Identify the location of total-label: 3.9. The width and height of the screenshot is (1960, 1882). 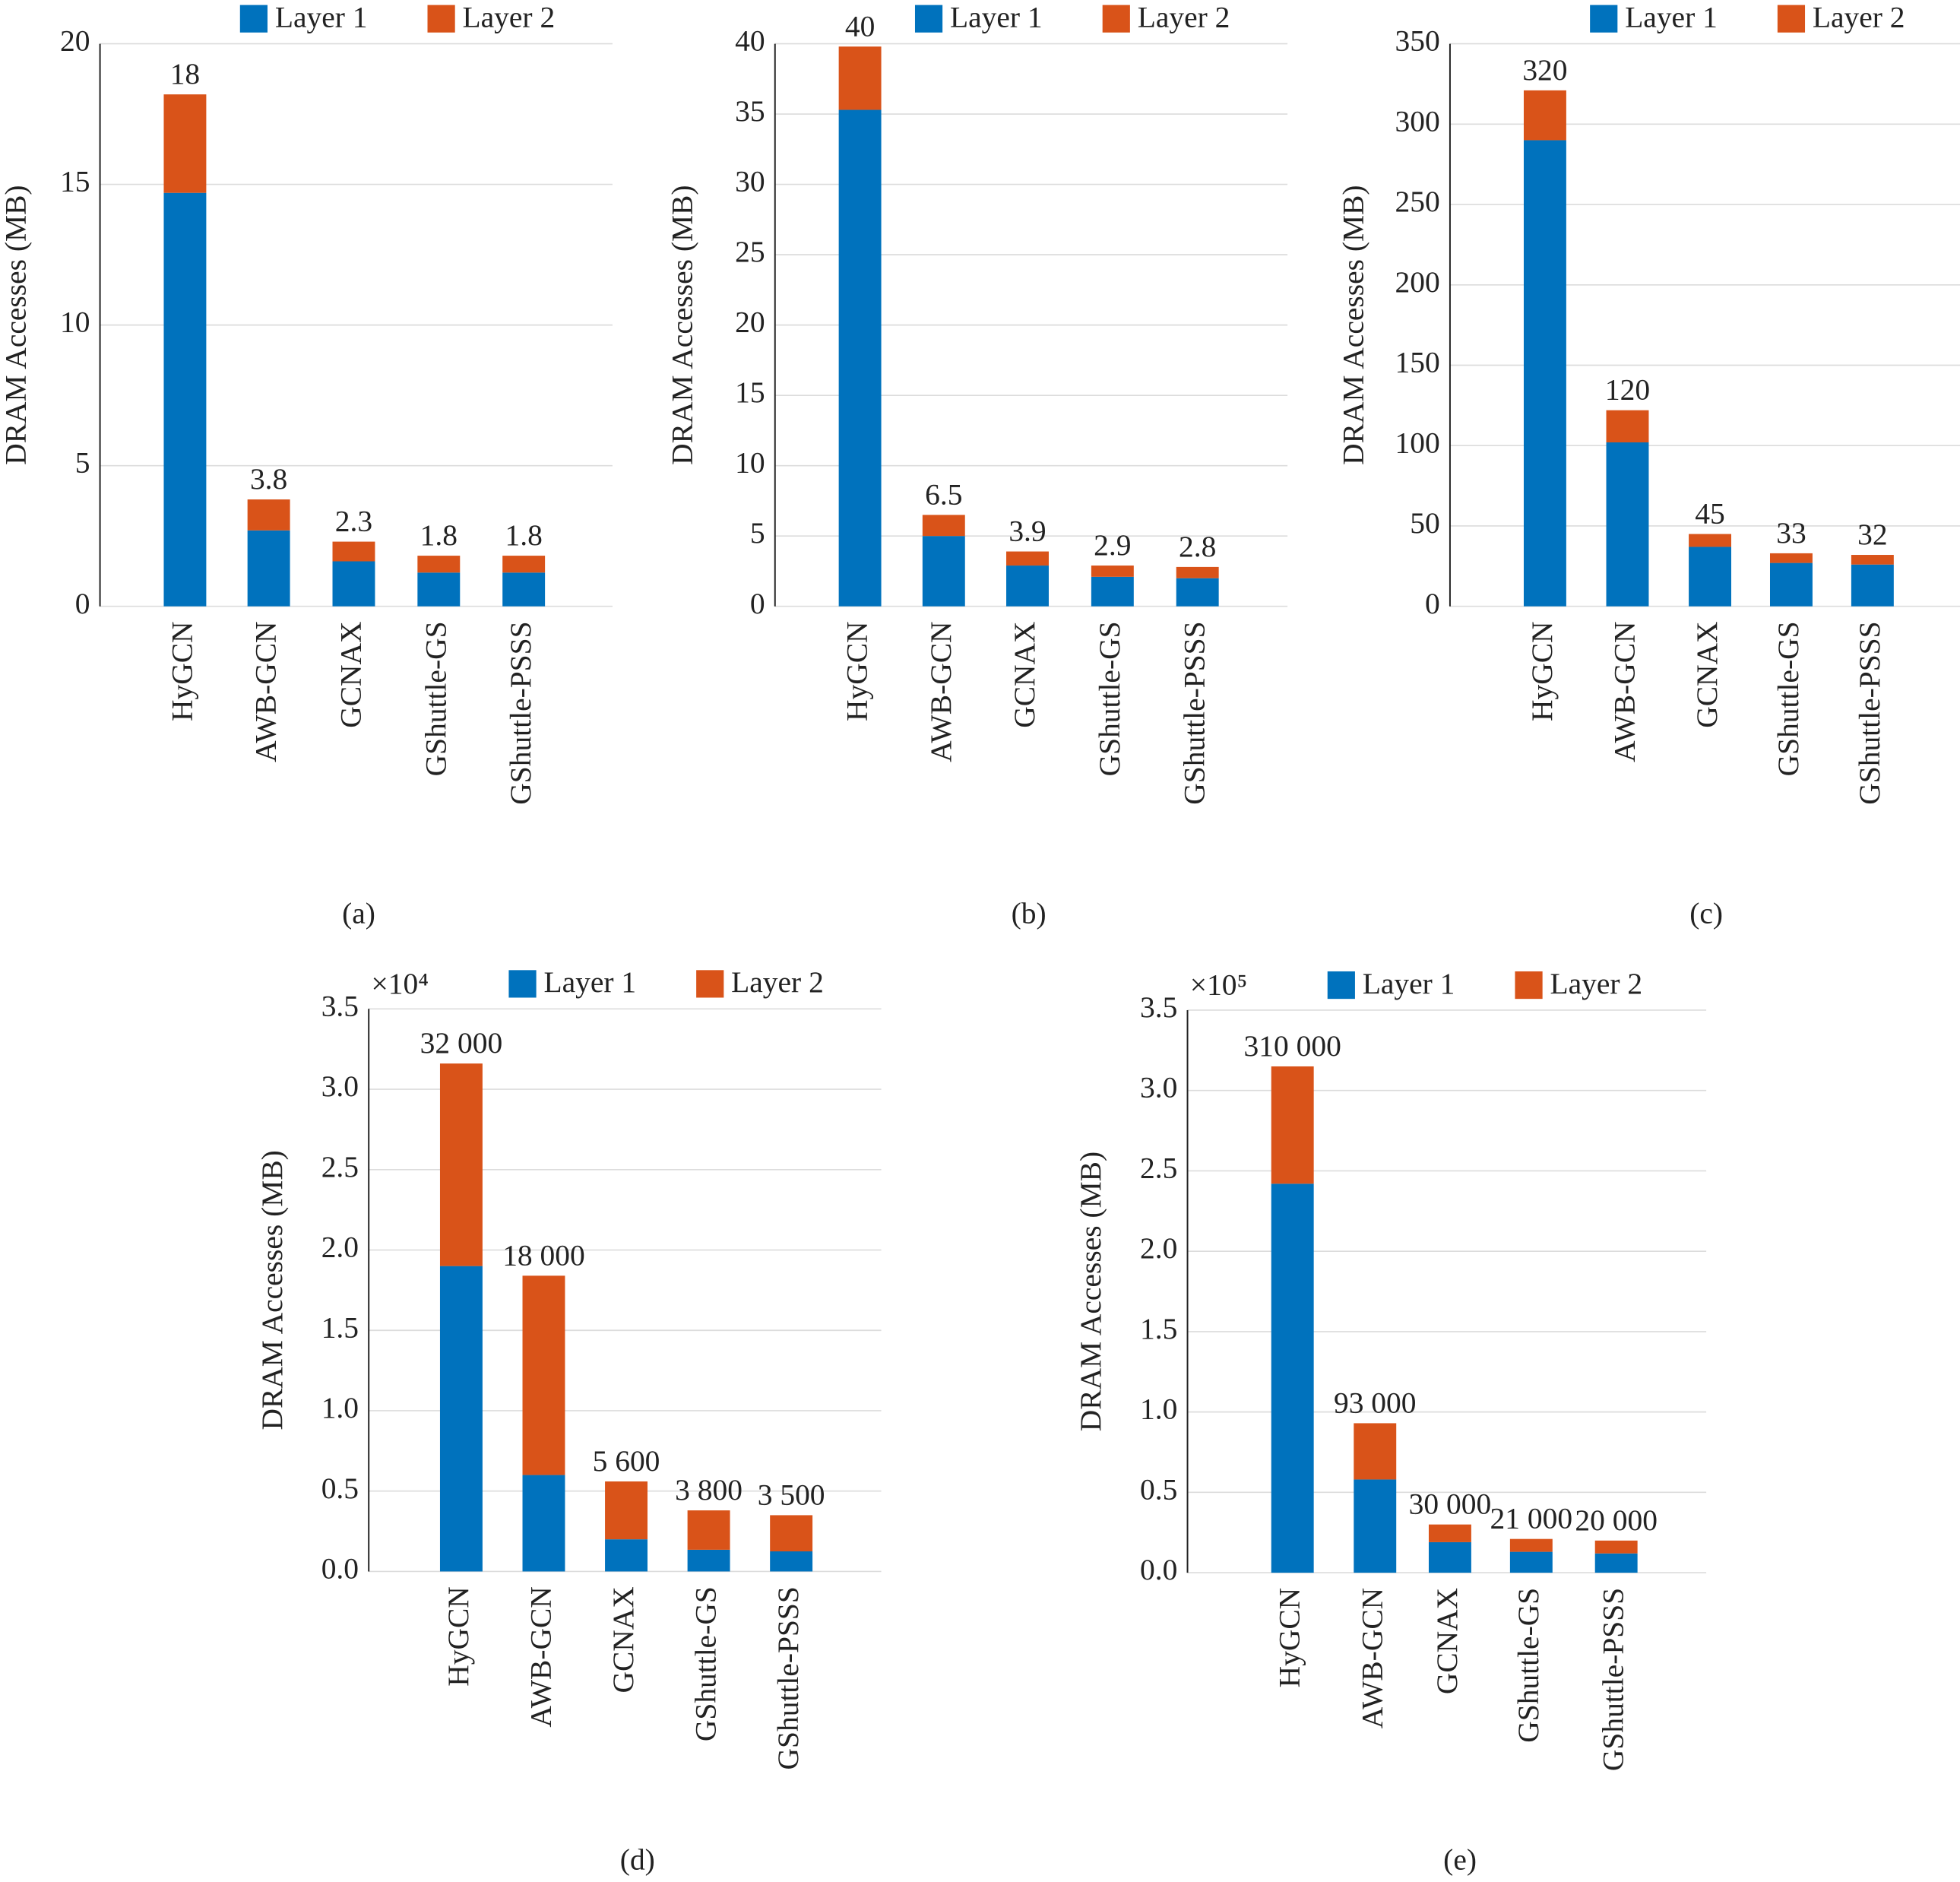
(1027, 531).